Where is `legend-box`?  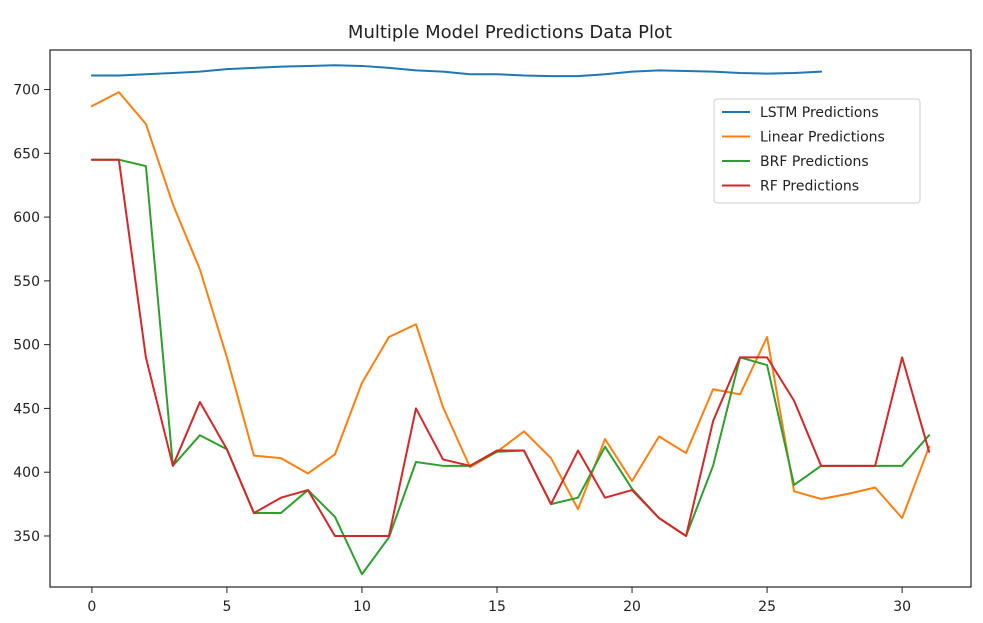
legend-box is located at coordinates (817, 151).